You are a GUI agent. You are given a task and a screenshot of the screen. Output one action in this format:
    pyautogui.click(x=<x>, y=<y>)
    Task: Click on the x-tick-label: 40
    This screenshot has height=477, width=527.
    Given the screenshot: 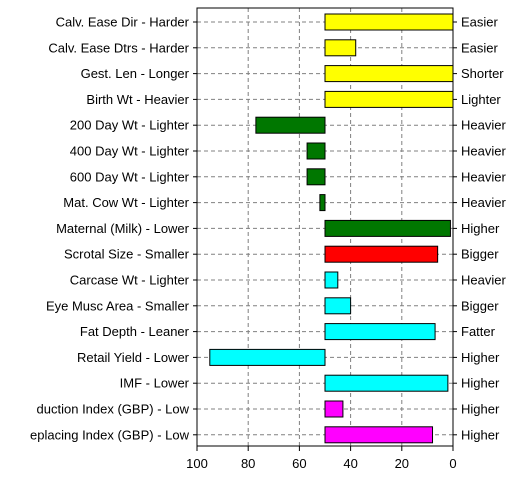 What is the action you would take?
    pyautogui.click(x=350, y=463)
    